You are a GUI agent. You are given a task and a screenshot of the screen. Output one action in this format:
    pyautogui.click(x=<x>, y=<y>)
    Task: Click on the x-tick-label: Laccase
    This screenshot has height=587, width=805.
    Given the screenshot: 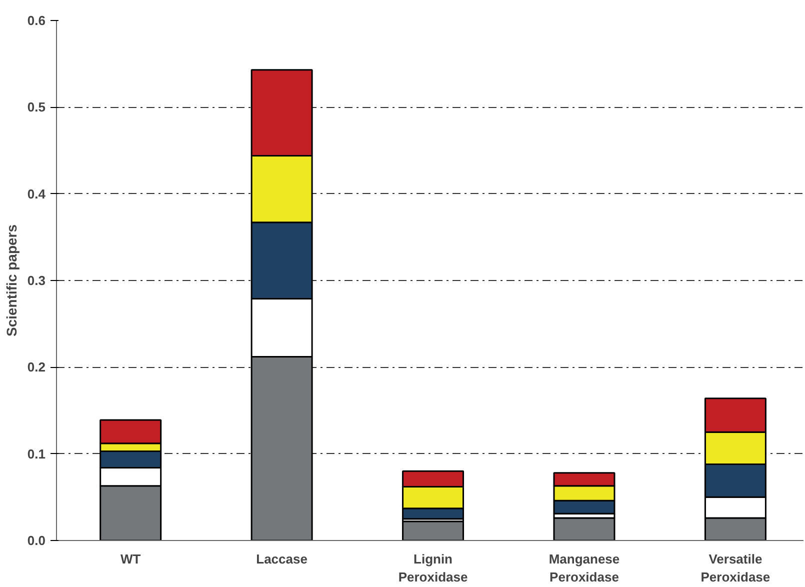 What is the action you would take?
    pyautogui.click(x=282, y=559)
    